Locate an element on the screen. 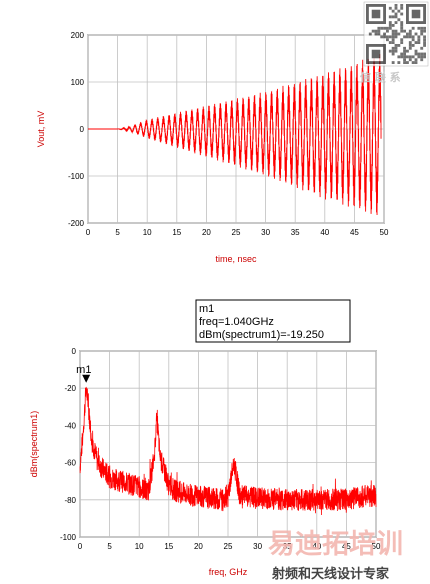 The image size is (430, 584). y-tick-label: 100 is located at coordinates (78, 82).